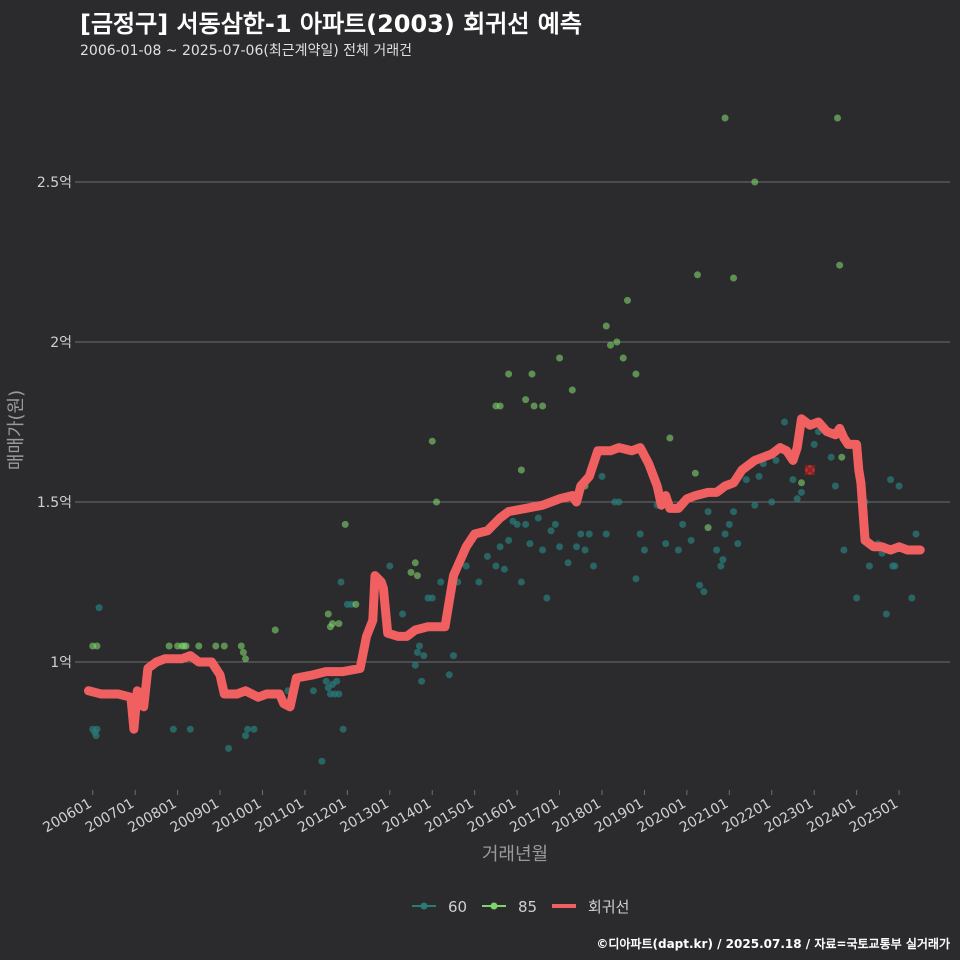  I want to click on legend-label: 60, so click(457, 907).